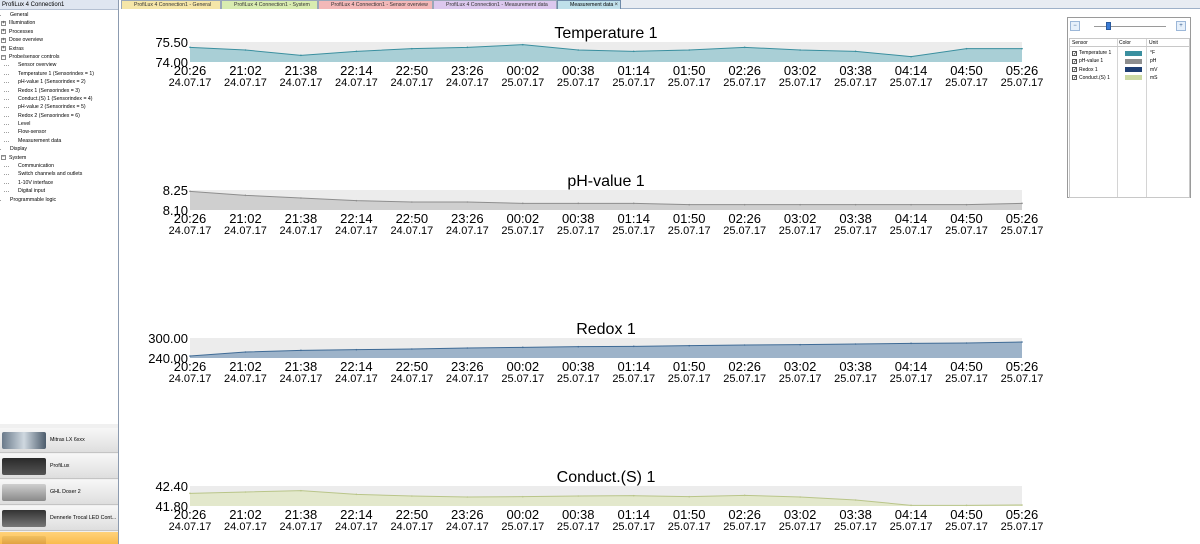 This screenshot has height=544, width=1200. I want to click on device-thumbnail, so click(24, 518).